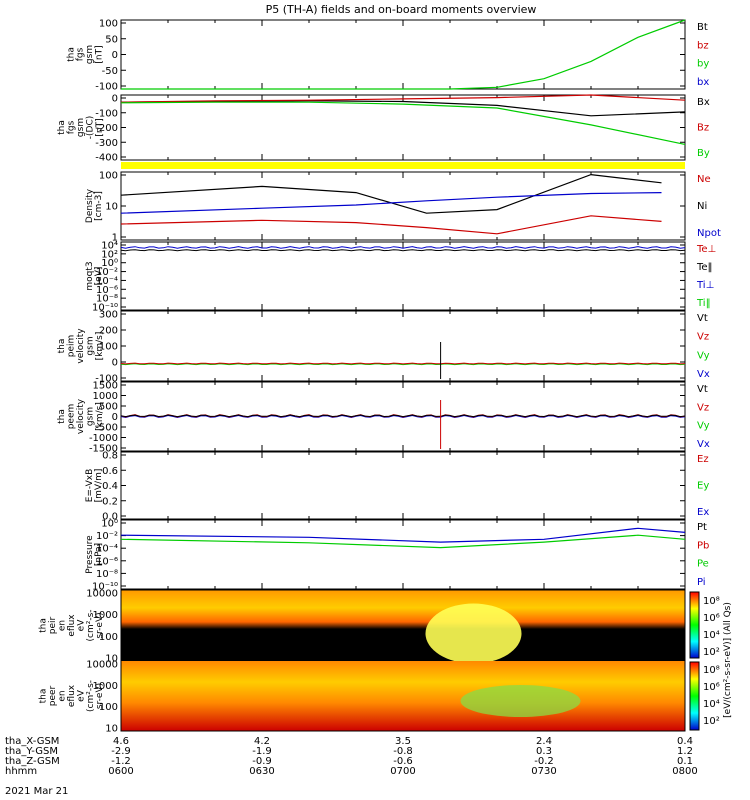 Image resolution: width=750 pixels, height=800 pixels. Describe the element at coordinates (115, 55) in the screenshot. I see `ytick-fgs_gsm: 0` at that location.